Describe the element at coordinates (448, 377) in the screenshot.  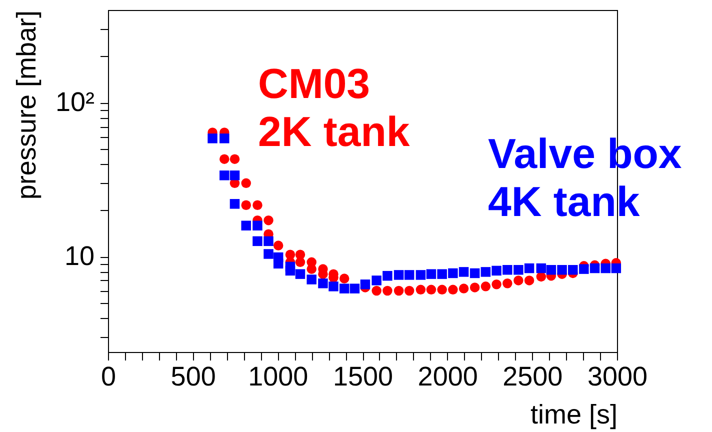
I see `x-tick-label: 2000` at that location.